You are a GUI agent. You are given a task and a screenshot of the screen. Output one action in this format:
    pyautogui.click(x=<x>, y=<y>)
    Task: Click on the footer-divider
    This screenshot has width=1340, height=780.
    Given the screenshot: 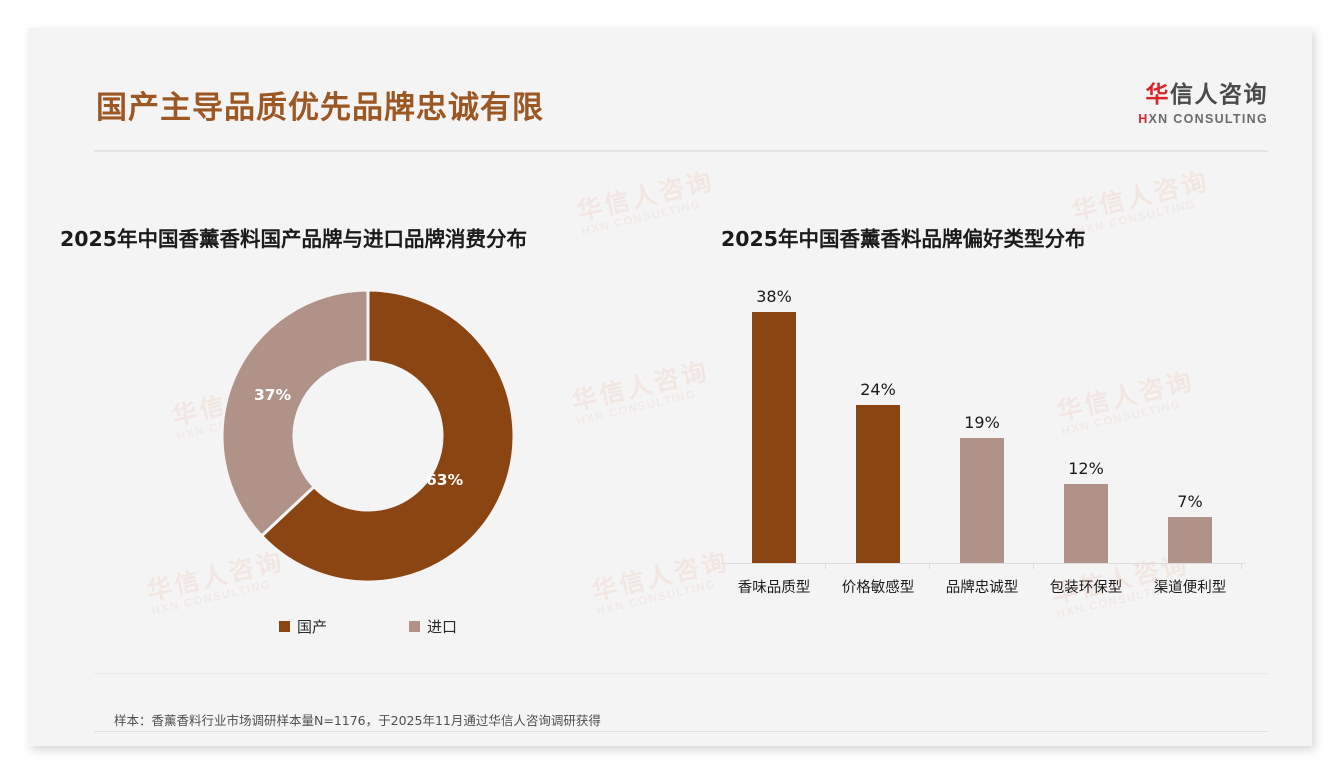 What is the action you would take?
    pyautogui.click(x=681, y=731)
    